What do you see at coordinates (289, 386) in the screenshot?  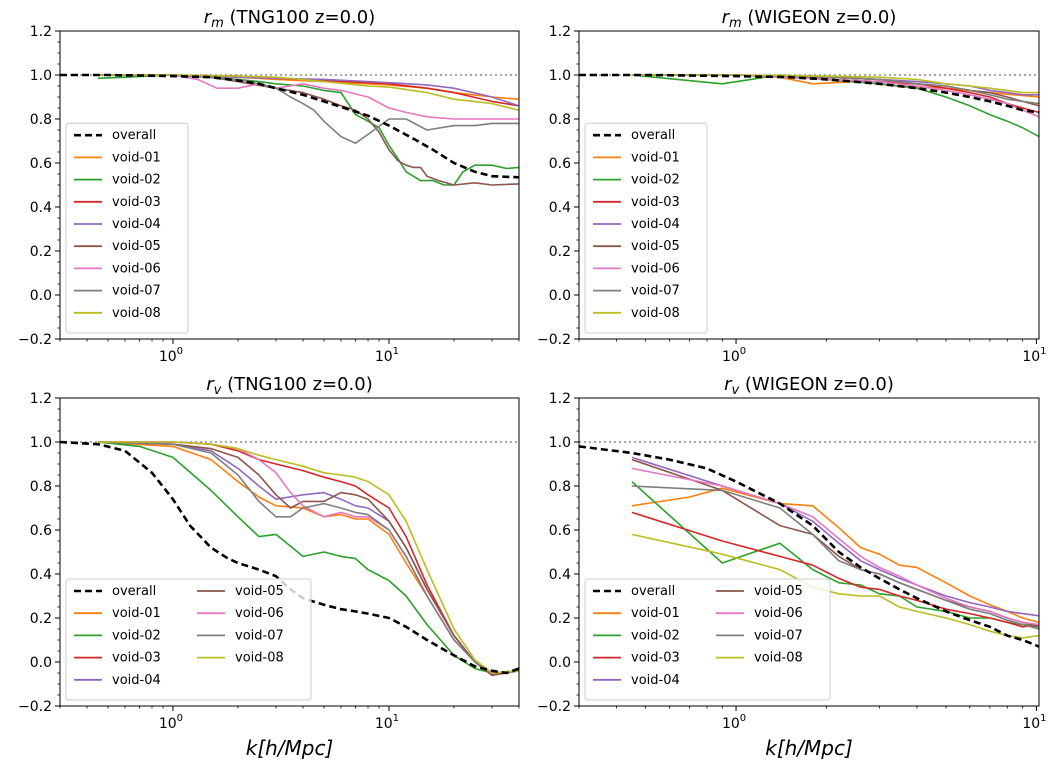 I see `chart-title: rv (TNG100 z=0.0)` at bounding box center [289, 386].